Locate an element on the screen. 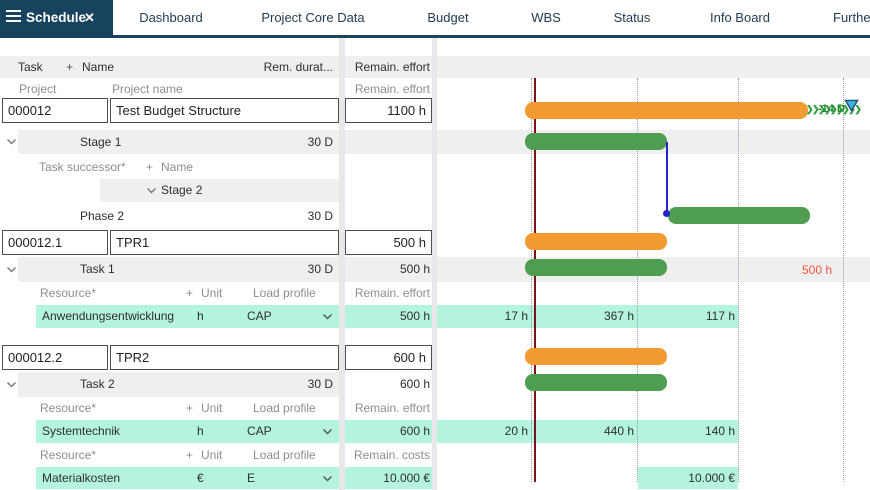 The width and height of the screenshot is (870, 490). successor-header-row: Task successor* + Name is located at coordinates (169, 167).